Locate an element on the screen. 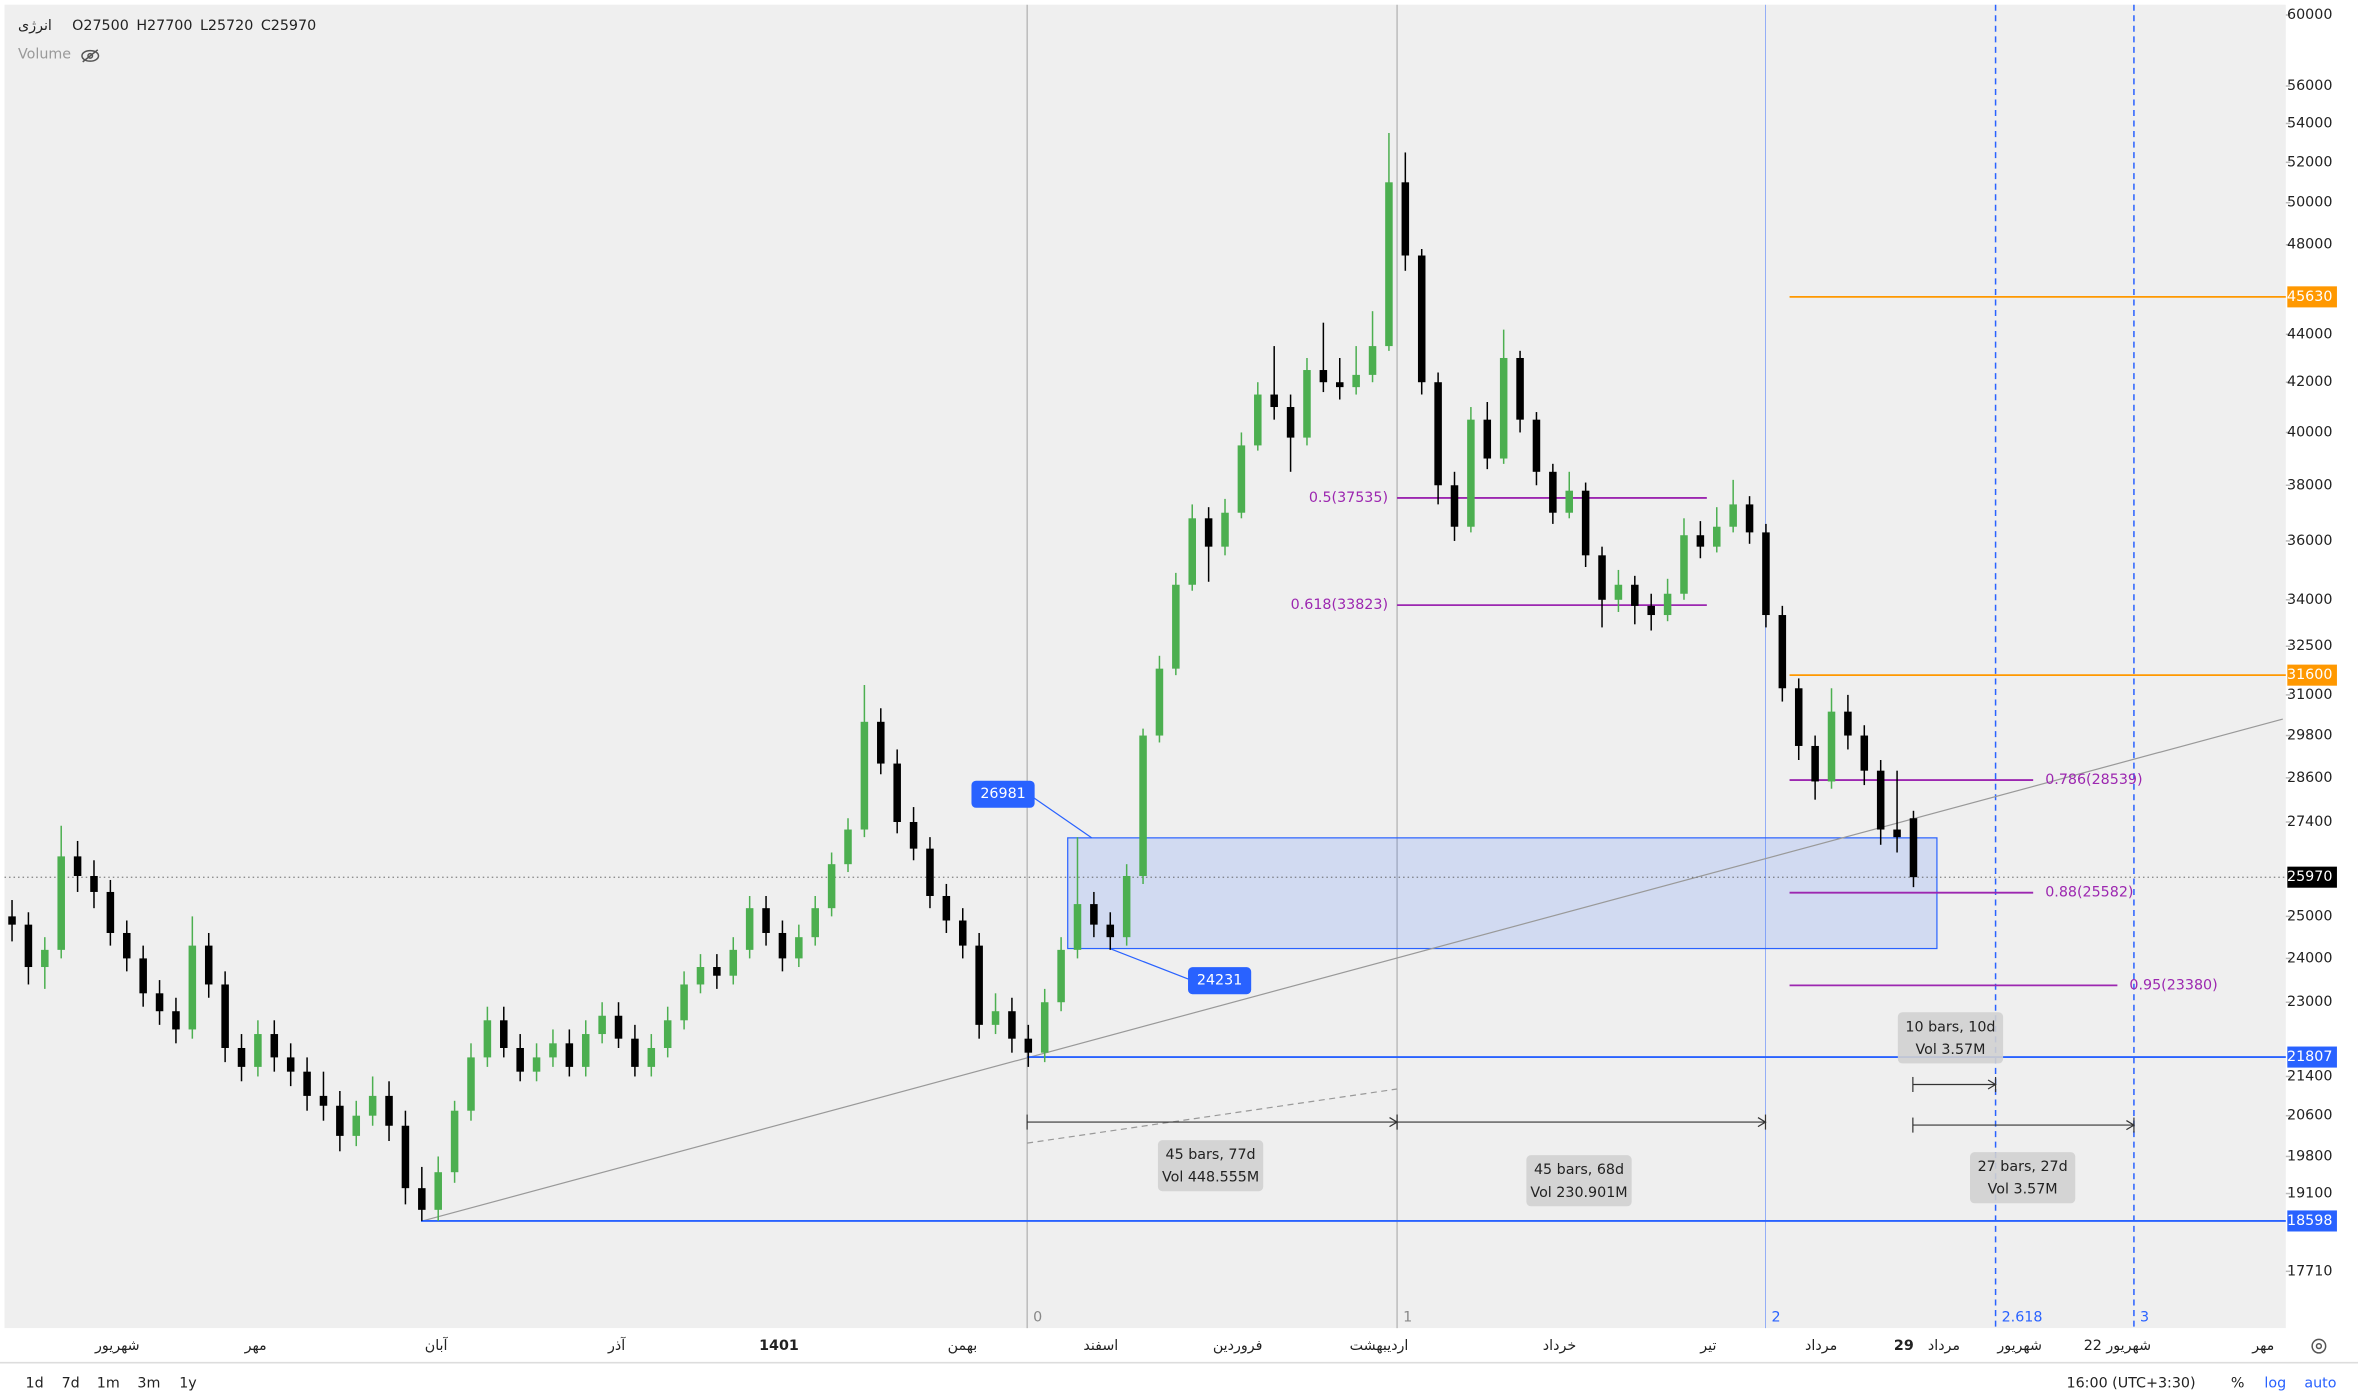 The width and height of the screenshot is (2358, 1399). y-tick-label: 42000 is located at coordinates (2309, 382).